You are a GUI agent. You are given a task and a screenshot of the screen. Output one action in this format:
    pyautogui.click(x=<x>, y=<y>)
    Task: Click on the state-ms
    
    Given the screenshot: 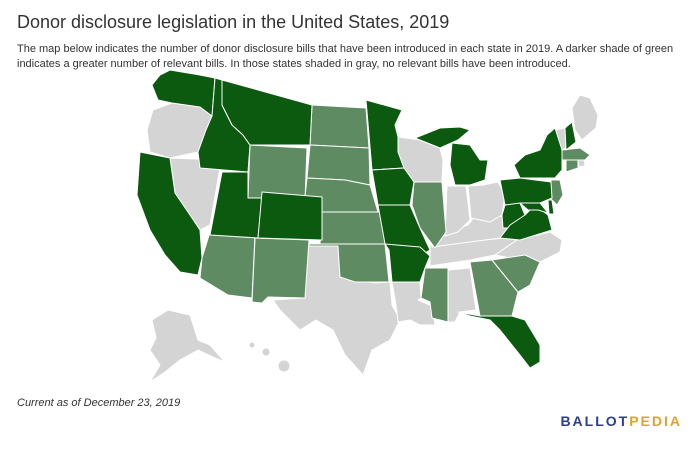 What is the action you would take?
    pyautogui.click(x=434, y=295)
    